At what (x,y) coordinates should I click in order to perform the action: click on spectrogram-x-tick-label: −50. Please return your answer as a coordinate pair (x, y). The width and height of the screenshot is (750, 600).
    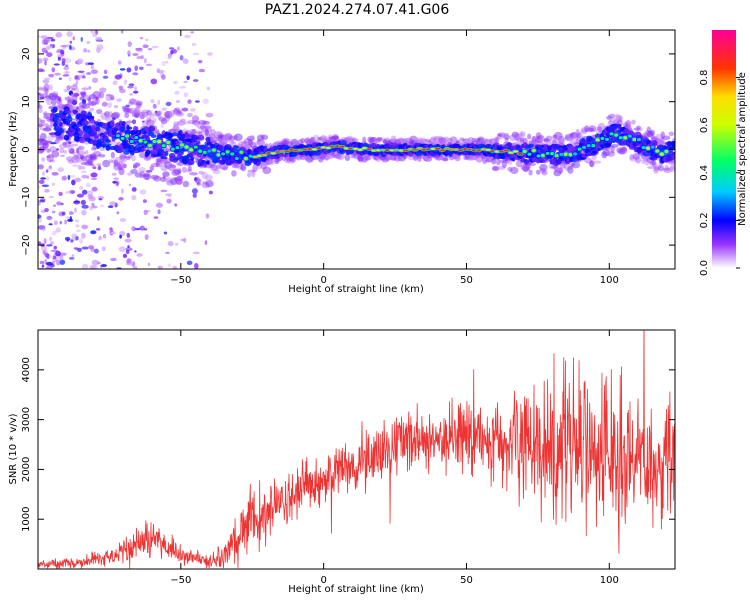
    Looking at the image, I should click on (180, 280).